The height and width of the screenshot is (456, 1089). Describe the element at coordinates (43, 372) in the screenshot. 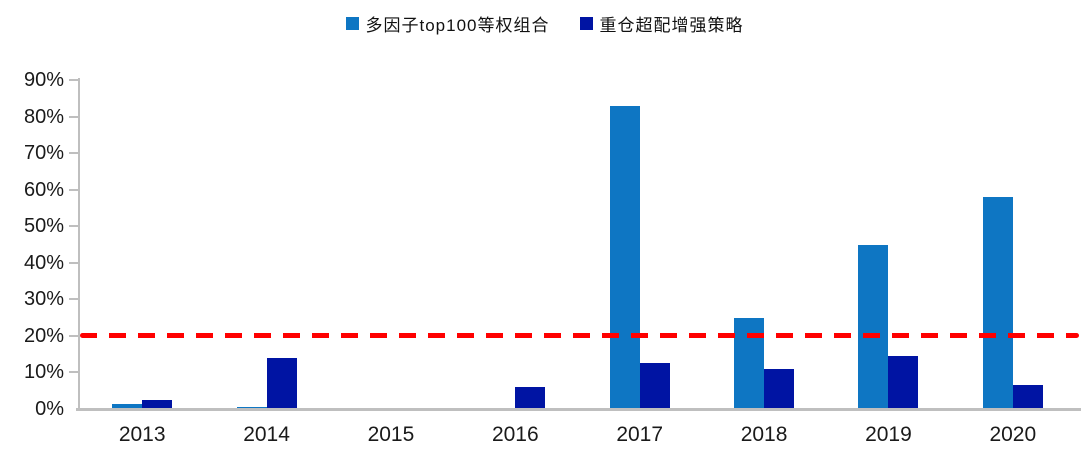

I see `y-axis-label: 10%` at that location.